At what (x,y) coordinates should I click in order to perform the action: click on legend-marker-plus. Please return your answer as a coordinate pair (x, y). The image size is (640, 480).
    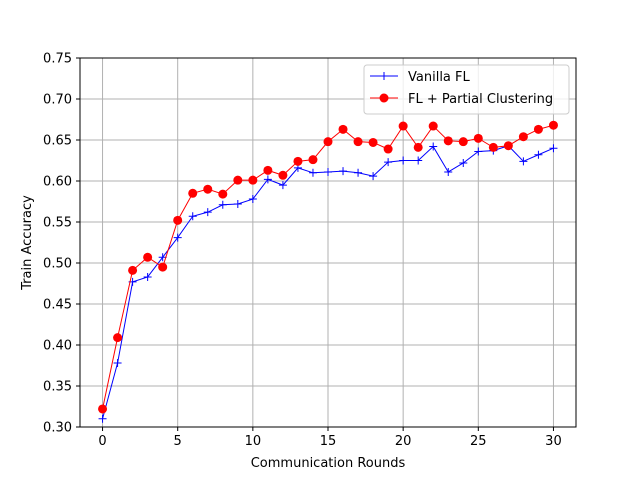
    Looking at the image, I should click on (384, 76).